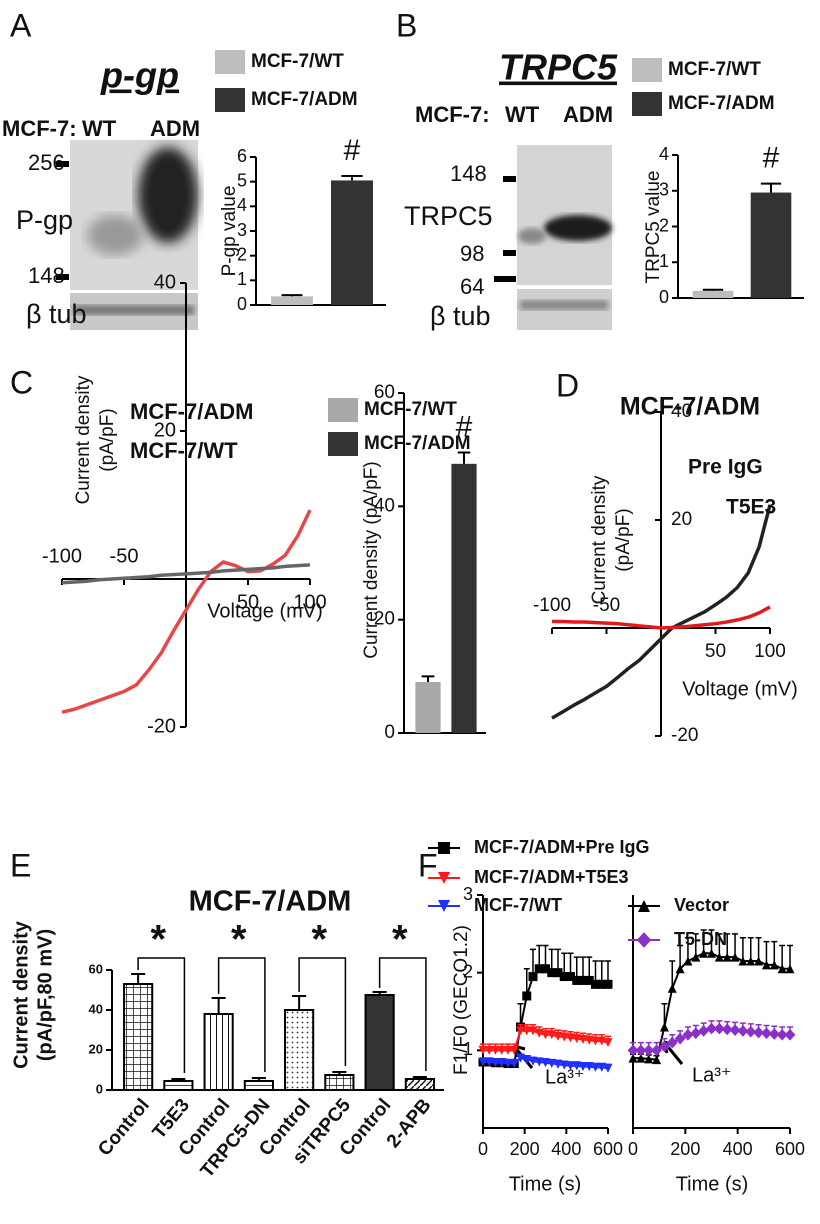 Image resolution: width=820 pixels, height=1224 pixels. What do you see at coordinates (229, 231) in the screenshot?
I see `y-axis-label: P-gp value` at bounding box center [229, 231].